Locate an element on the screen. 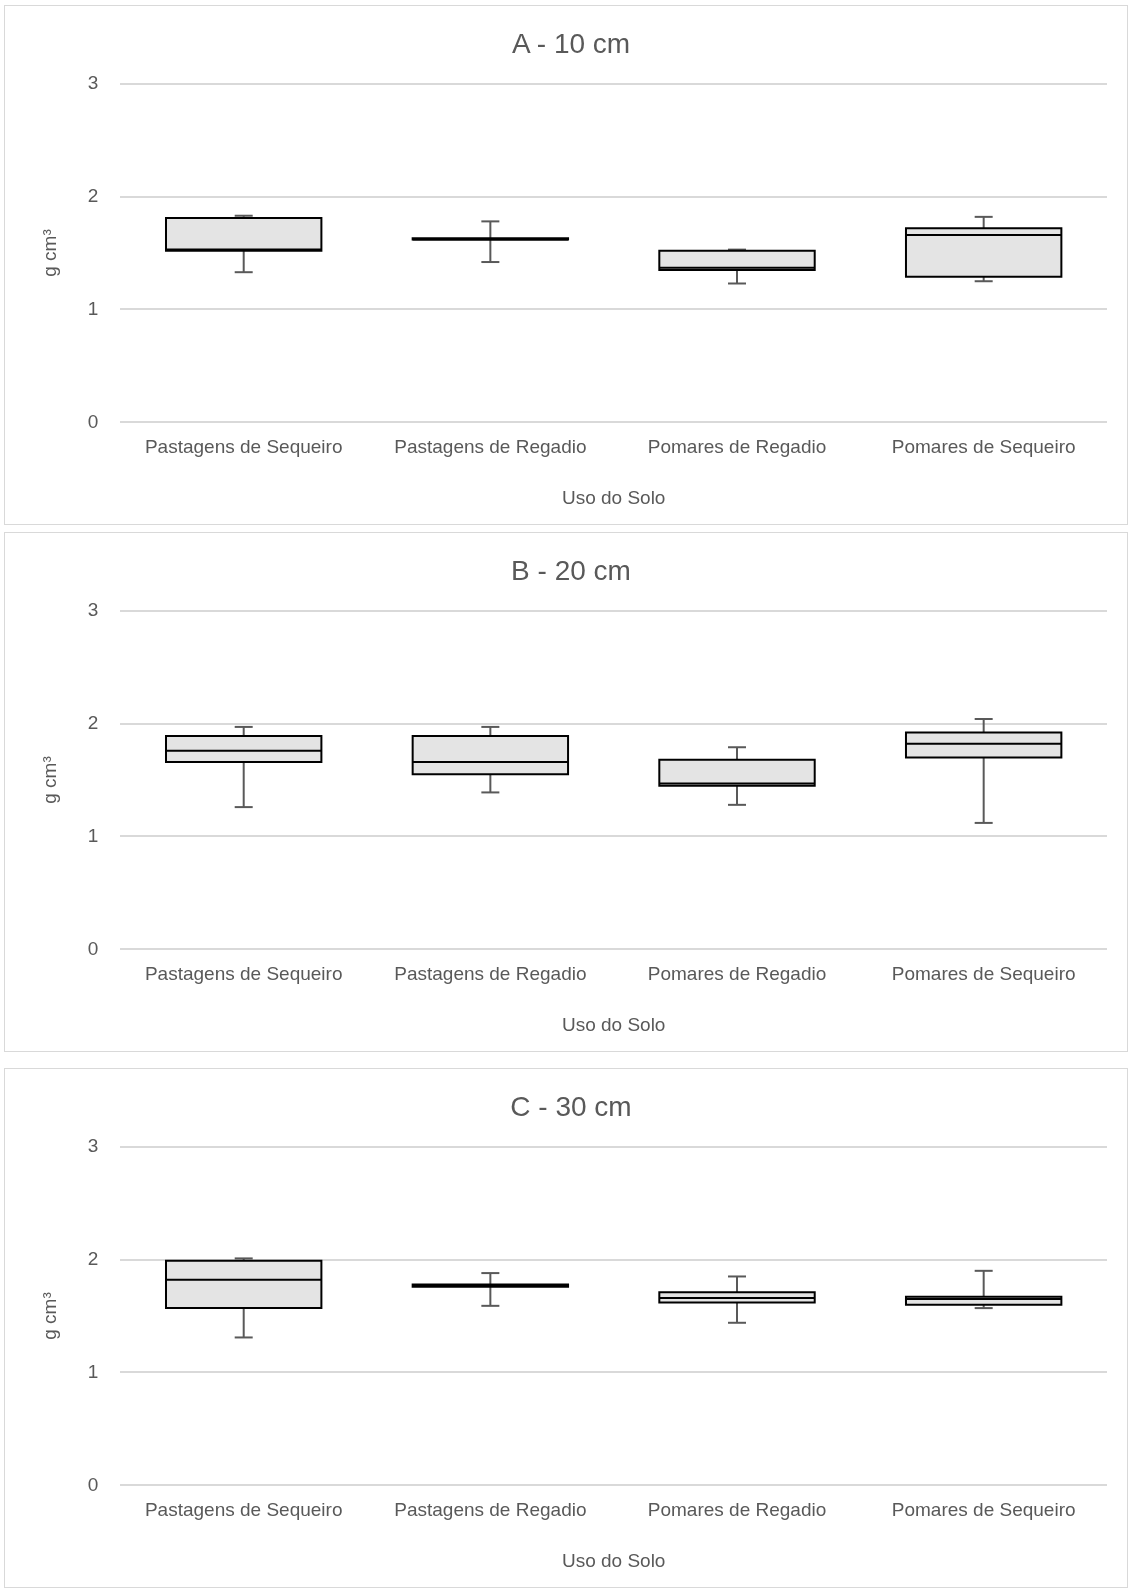  chart-title: A - 10 cm is located at coordinates (571, 43).